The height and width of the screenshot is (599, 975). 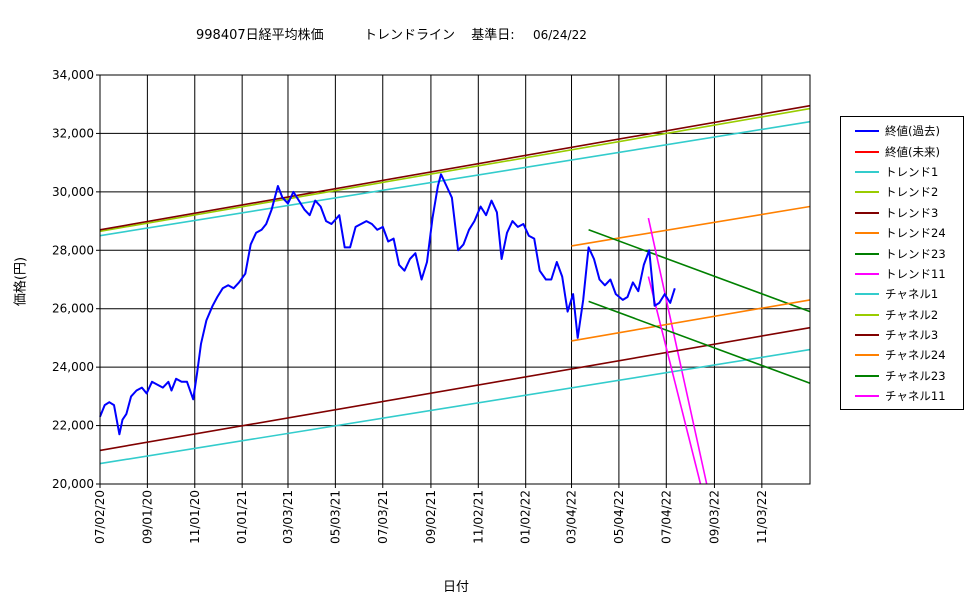 What do you see at coordinates (73, 75) in the screenshot?
I see `y-tick-label: 34,000` at bounding box center [73, 75].